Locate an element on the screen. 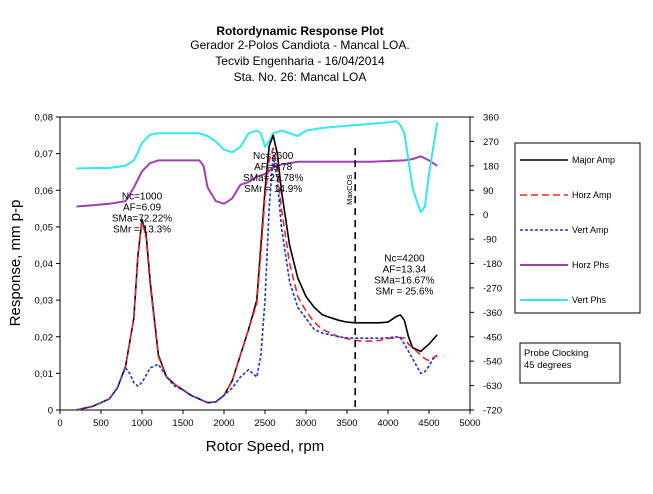 This screenshot has height=494, width=653. y2-tick-label: 270 is located at coordinates (491, 142).